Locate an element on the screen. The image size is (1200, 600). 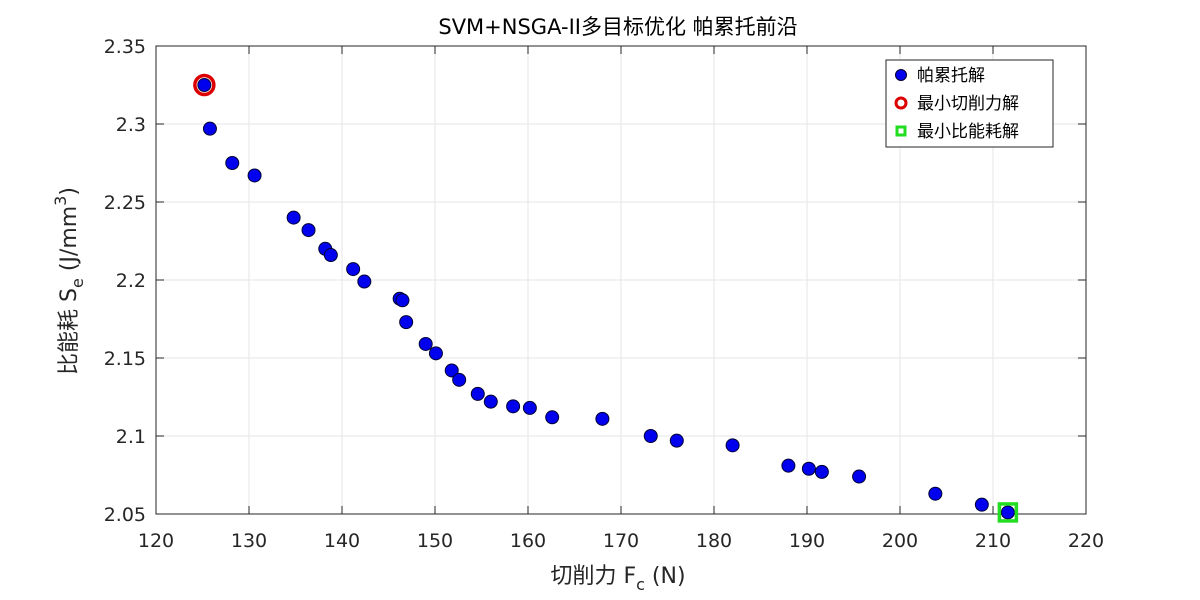
x-tick-label: 120 is located at coordinates (156, 541).